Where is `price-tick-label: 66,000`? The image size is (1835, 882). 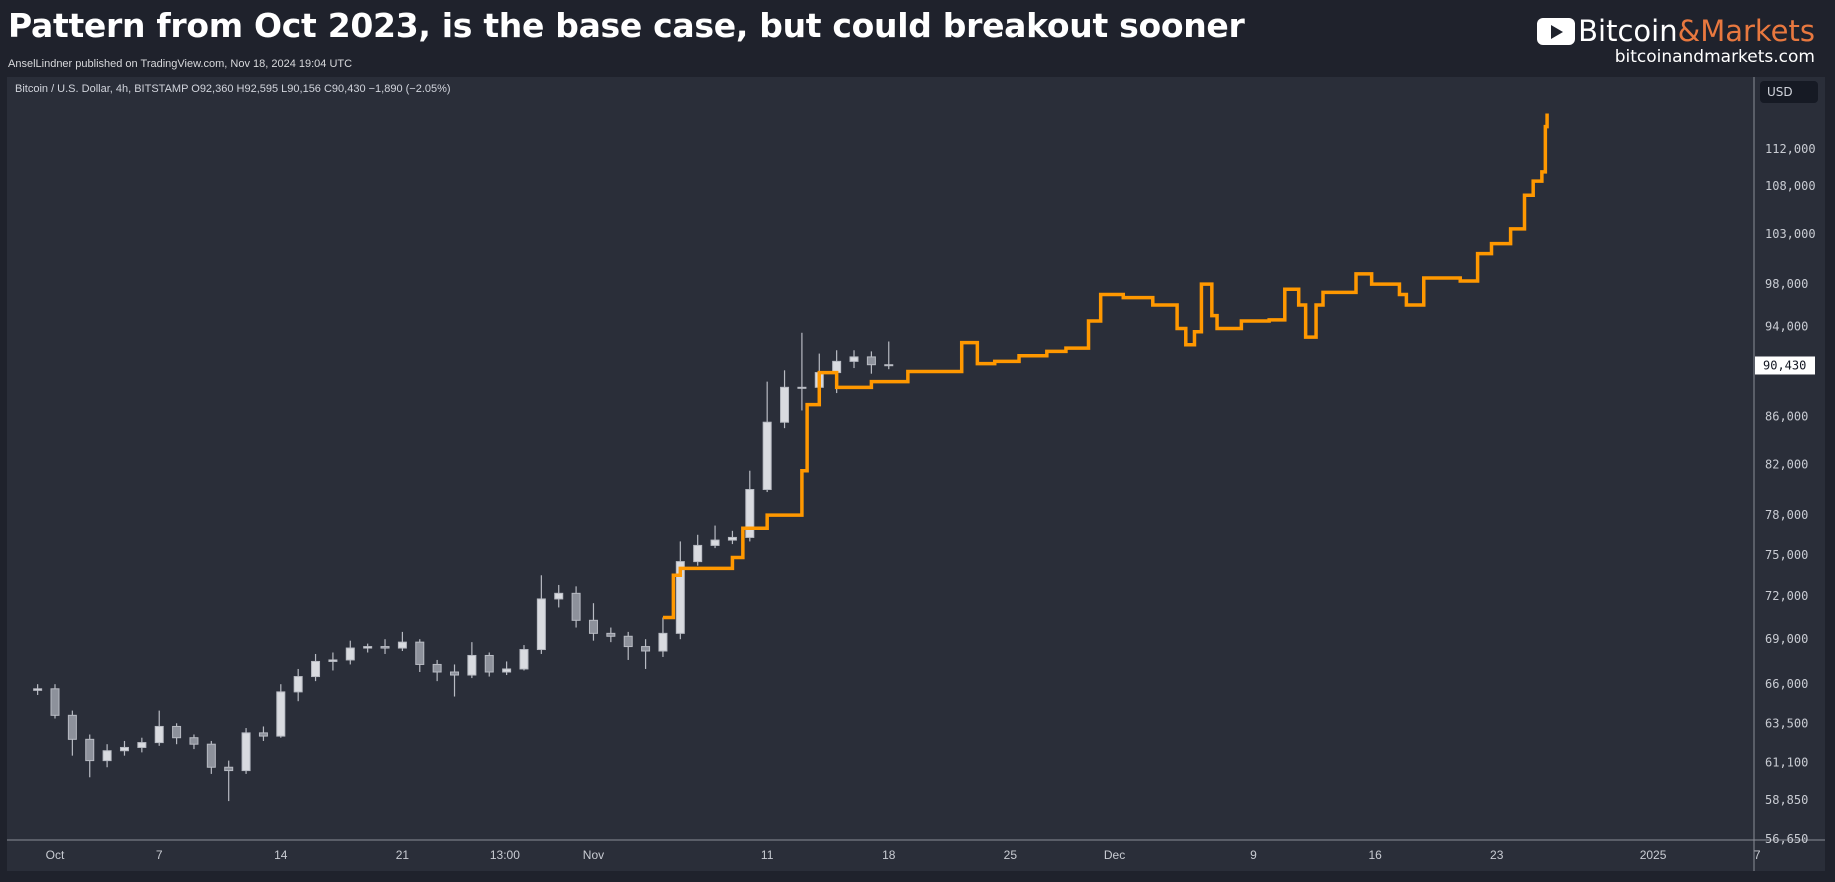
price-tick-label: 66,000 is located at coordinates (1786, 684).